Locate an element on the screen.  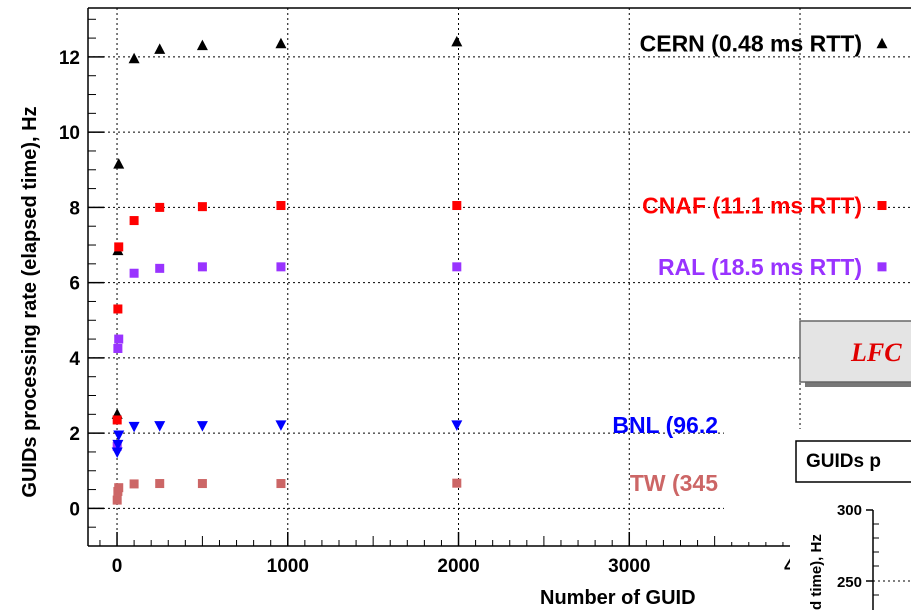
legend-marker-ral is located at coordinates (882, 267).